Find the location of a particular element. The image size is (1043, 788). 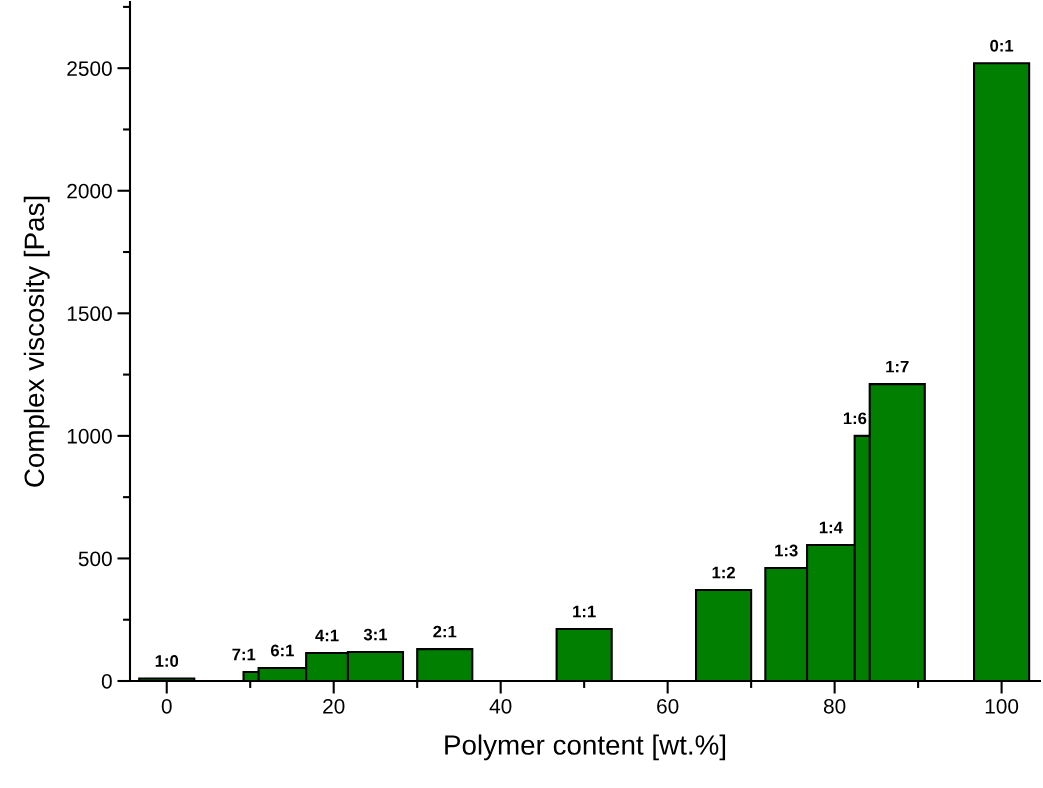

x-tick-label: 100 is located at coordinates (1002, 706).